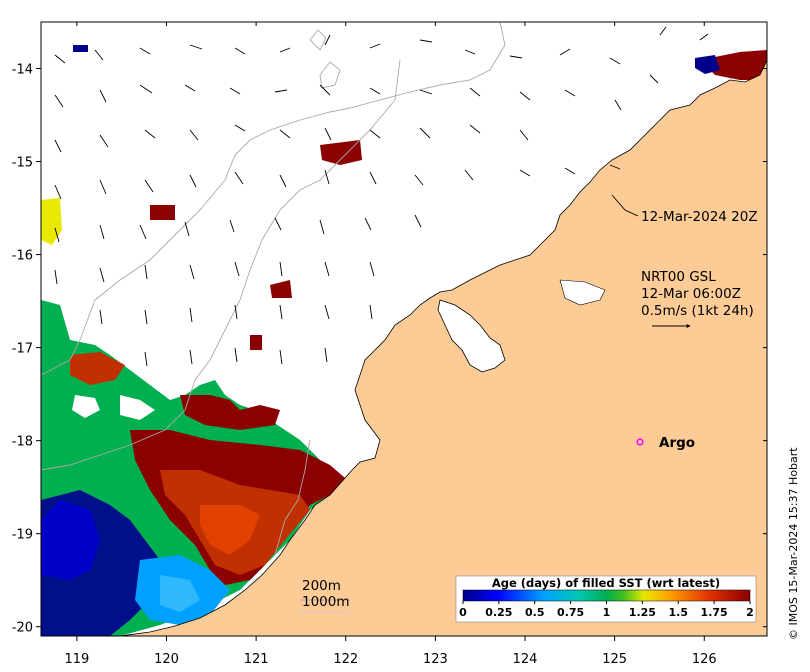 The image size is (810, 672). Describe the element at coordinates (463, 612) in the screenshot. I see `colorbar-tick-label: 0` at that location.